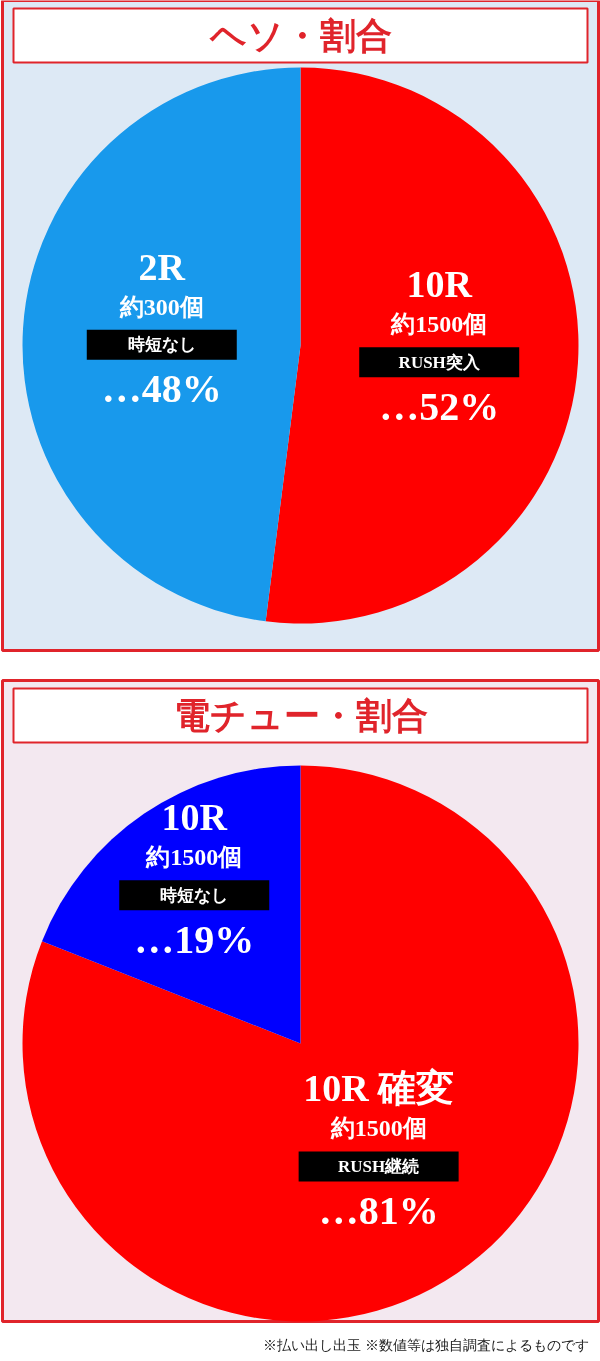 This screenshot has width=600, height=1361. I want to click on data-label: …81%, so click(378, 1210).